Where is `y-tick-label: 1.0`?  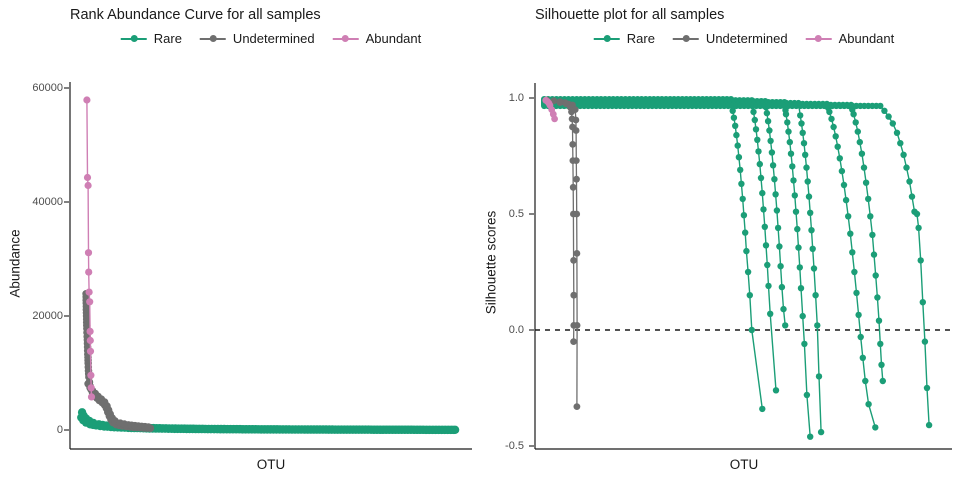 y-tick-label: 1.0 is located at coordinates (516, 98).